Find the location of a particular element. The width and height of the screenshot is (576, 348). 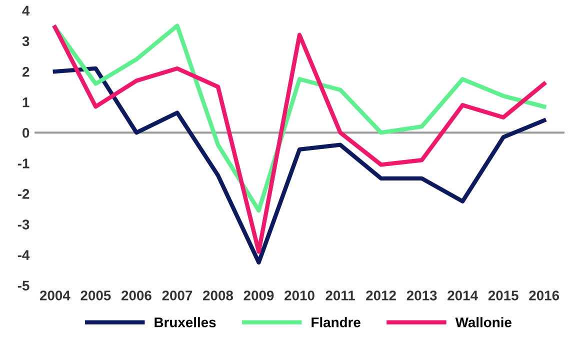

x-tick-label: 2013 is located at coordinates (421, 295).